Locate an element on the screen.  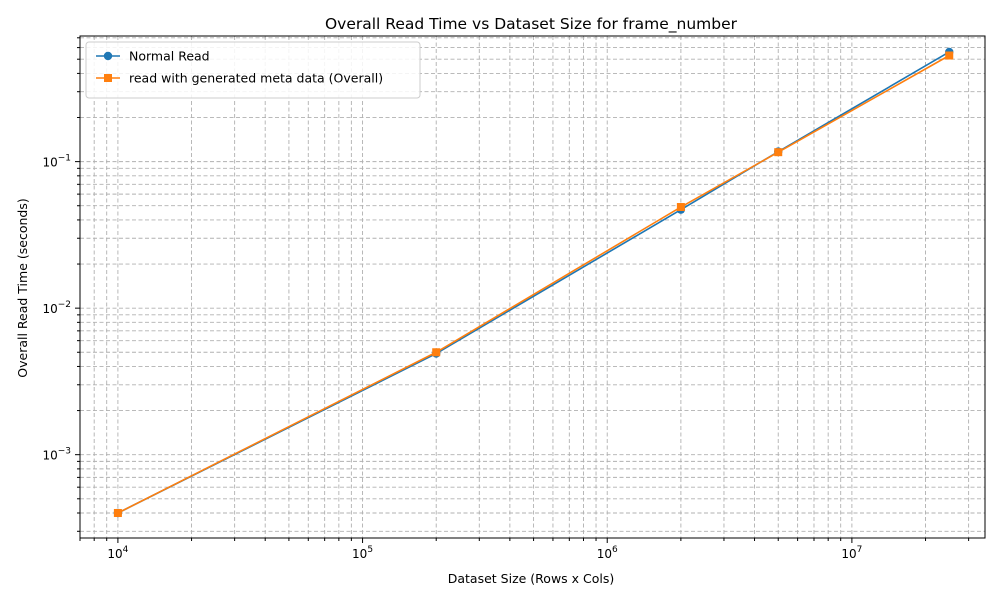
x-axis-label: Dataset Size (Rows x Cols) is located at coordinates (531, 578).